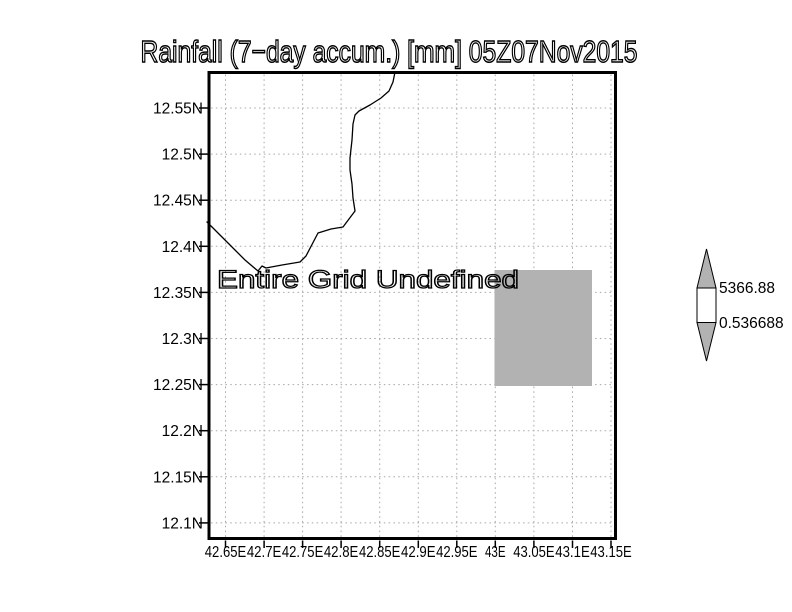  What do you see at coordinates (182, 339) in the screenshot?
I see `lat-tick-label: 12.3N` at bounding box center [182, 339].